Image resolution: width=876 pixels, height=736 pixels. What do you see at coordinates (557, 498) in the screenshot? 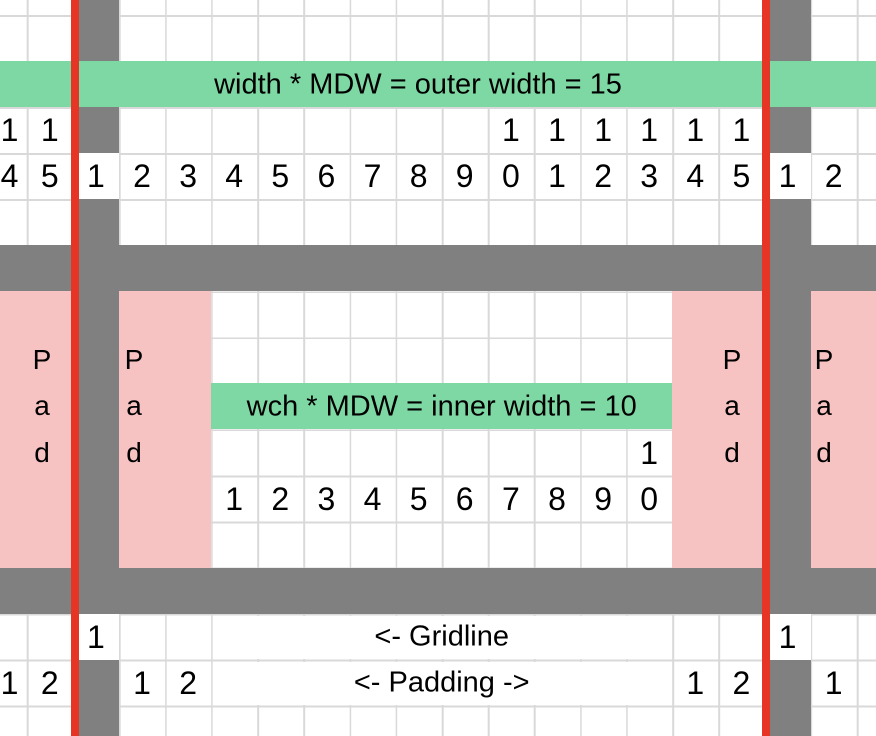
I see `inner-ruler-cell: 8` at bounding box center [557, 498].